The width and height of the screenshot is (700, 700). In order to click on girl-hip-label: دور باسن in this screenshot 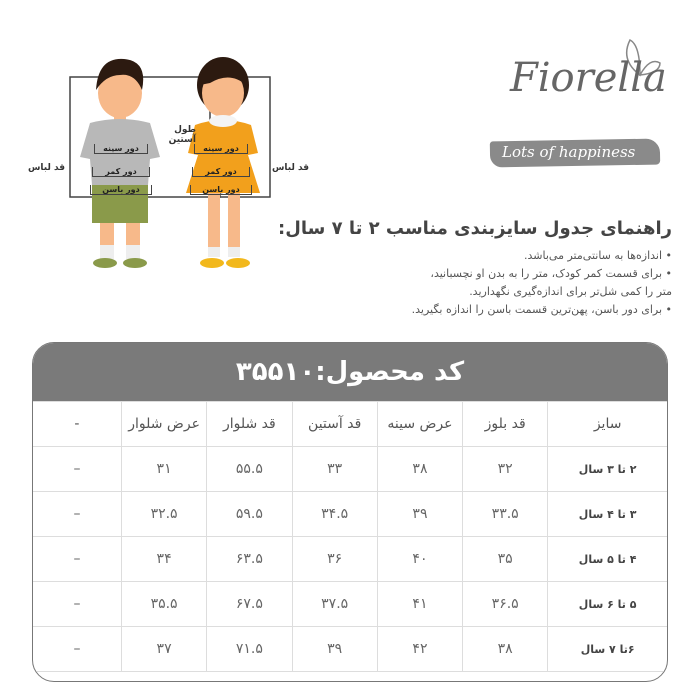, I will do `click(221, 190)`.